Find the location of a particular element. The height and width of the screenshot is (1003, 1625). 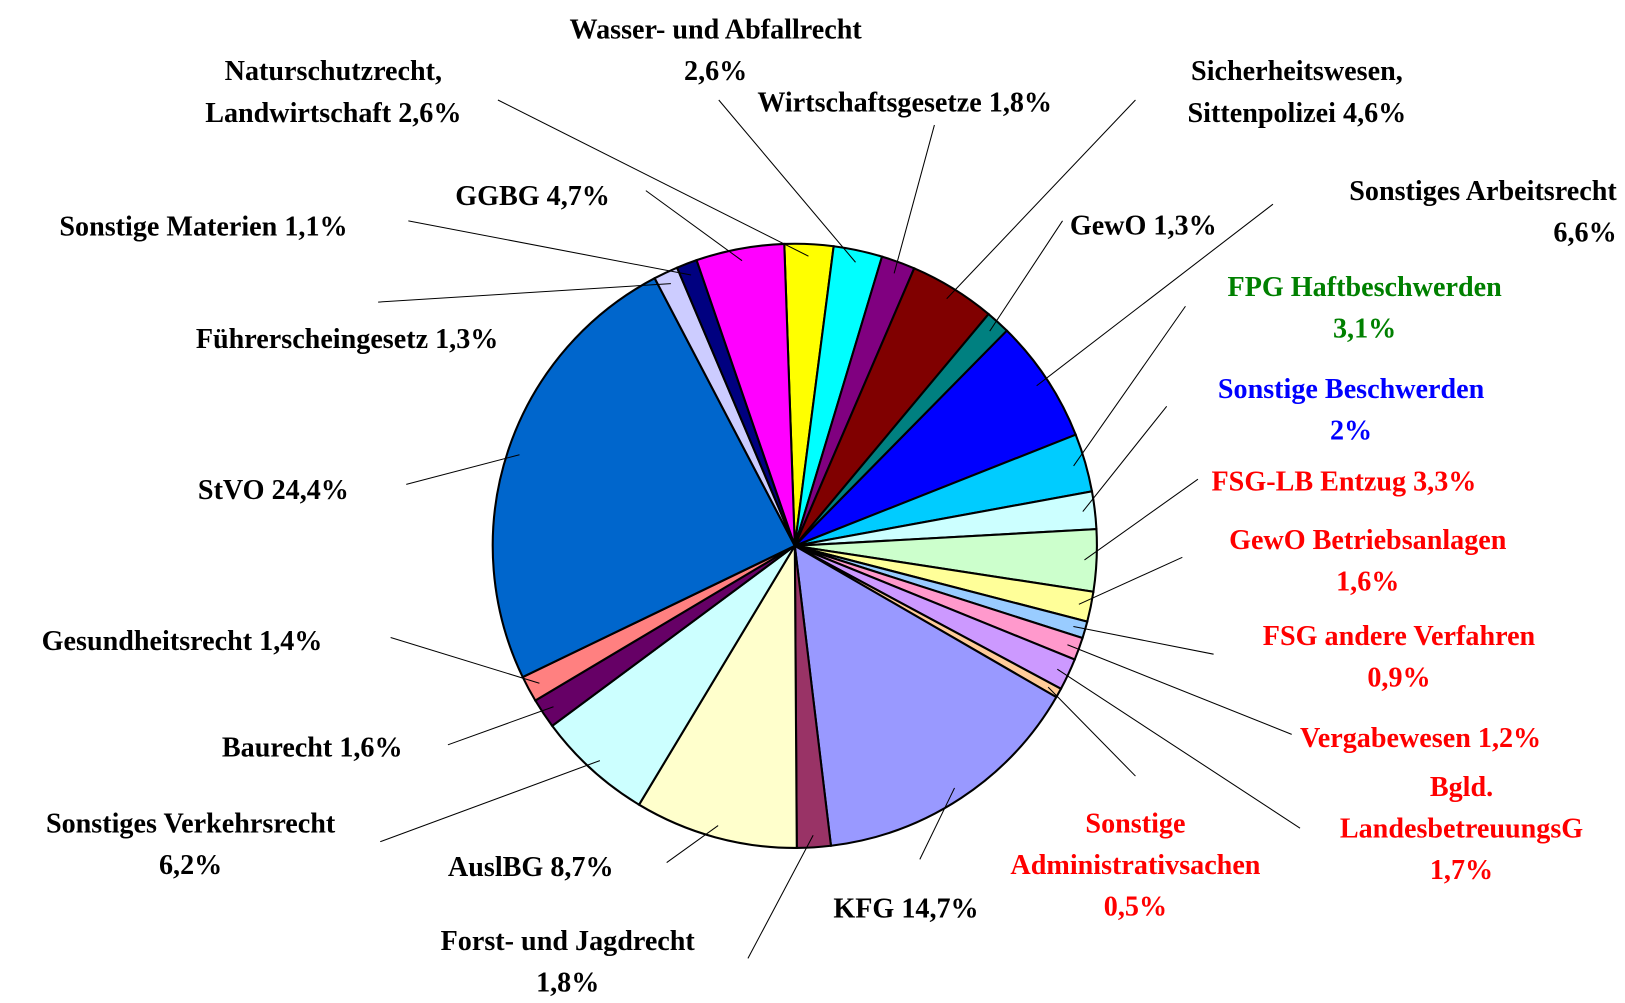

value-label: 6,2% is located at coordinates (190, 864).